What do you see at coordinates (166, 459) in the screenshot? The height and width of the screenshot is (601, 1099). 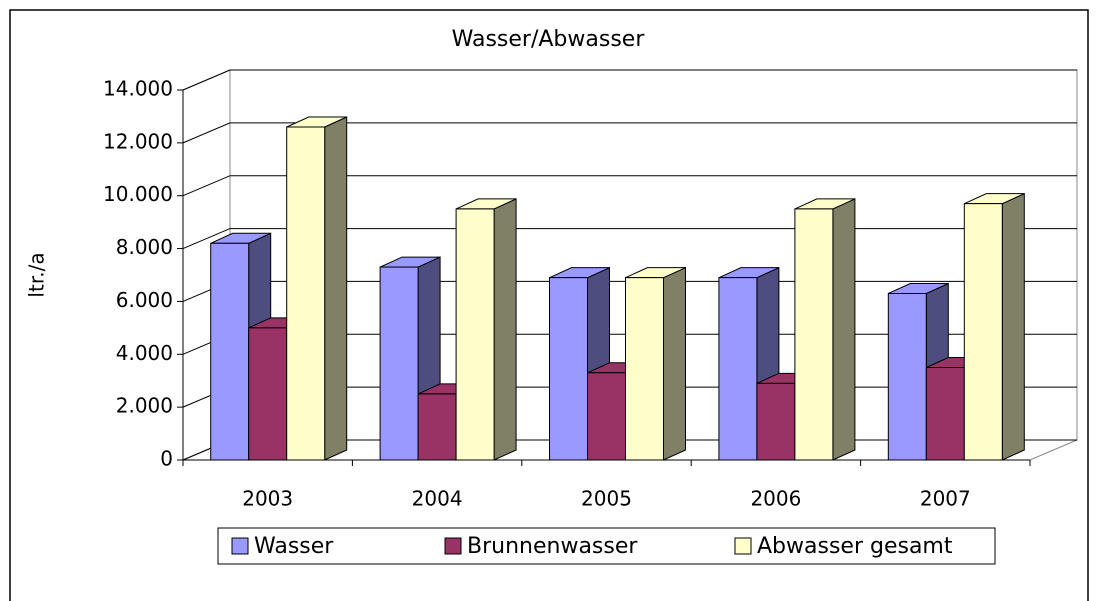 I see `y-tick-label: 0` at bounding box center [166, 459].